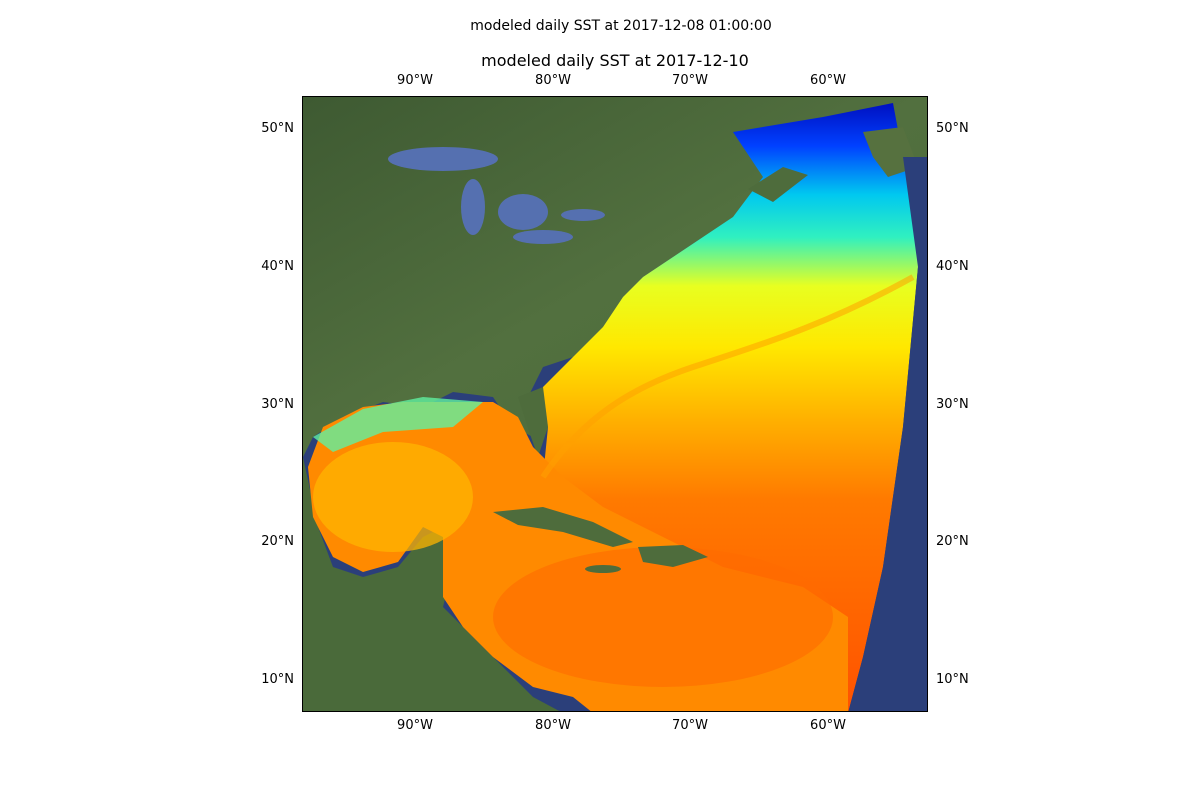  I want to click on y-tick-left-40n: 40°N, so click(277, 266).